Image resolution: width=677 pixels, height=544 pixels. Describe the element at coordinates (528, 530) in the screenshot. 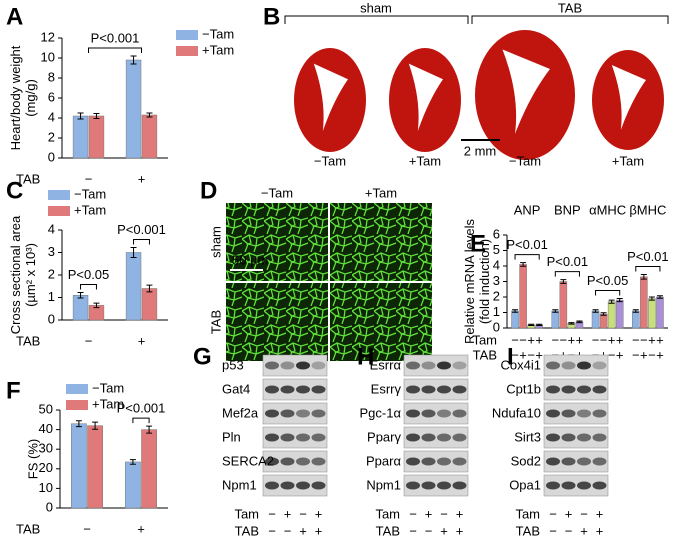

I see `row-label: TAB` at that location.